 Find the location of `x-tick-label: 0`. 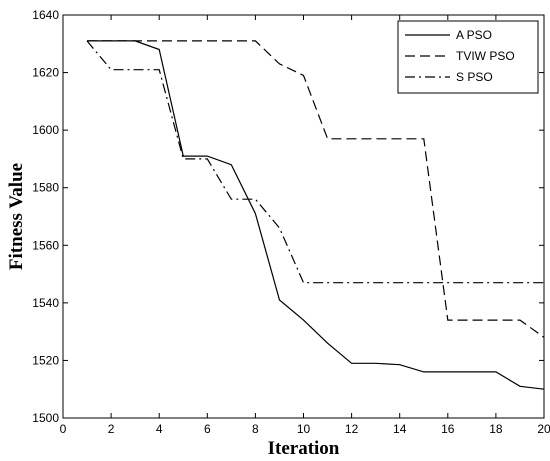

x-tick-label: 0 is located at coordinates (63, 429).